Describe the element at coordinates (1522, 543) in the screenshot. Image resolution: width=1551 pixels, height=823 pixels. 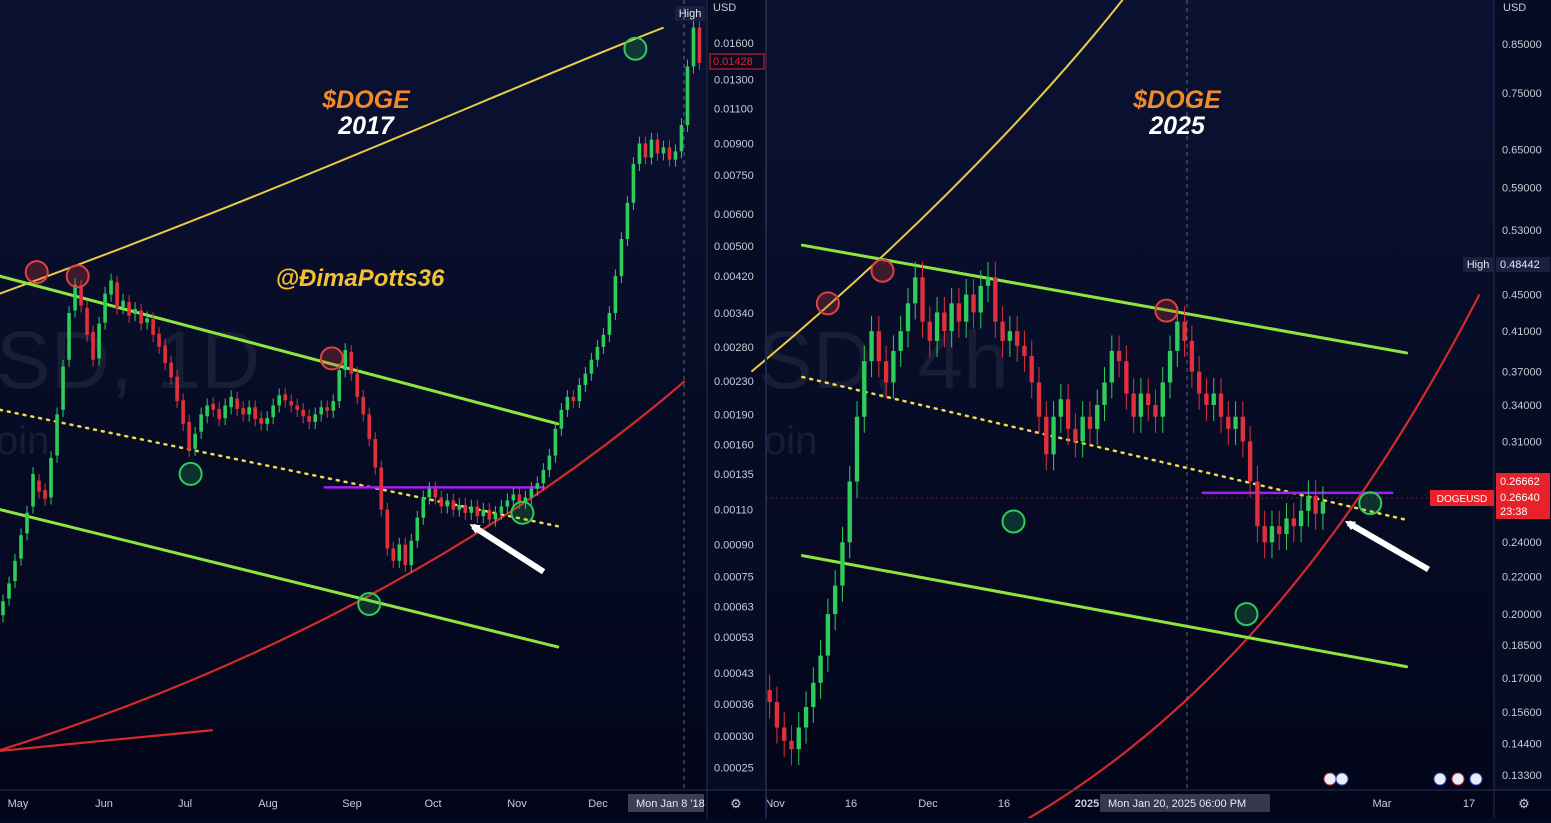
I see `y-tick-label: 0.24000` at that location.